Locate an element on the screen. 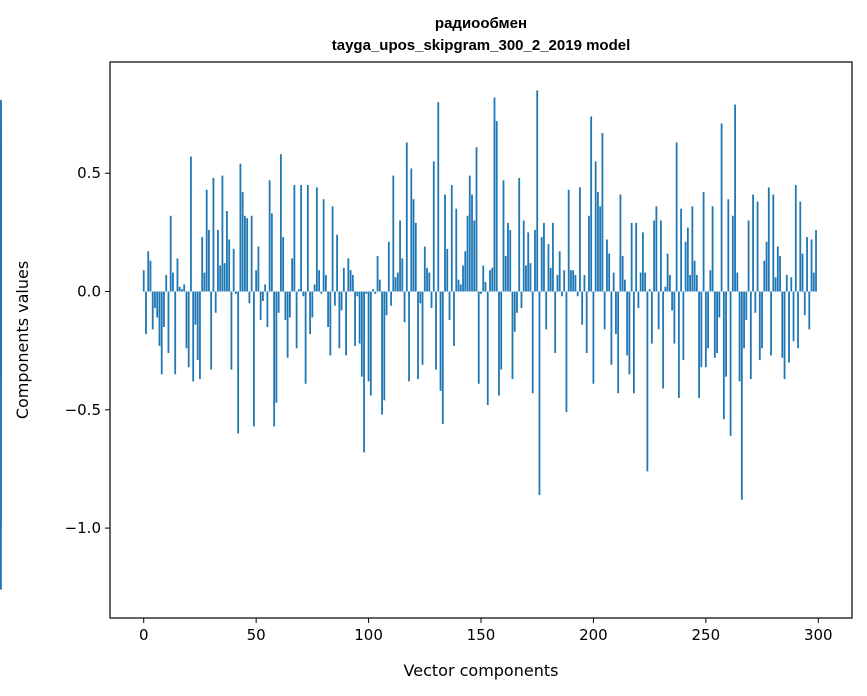  y-tick-label-0: 0.5 is located at coordinates (89, 173).